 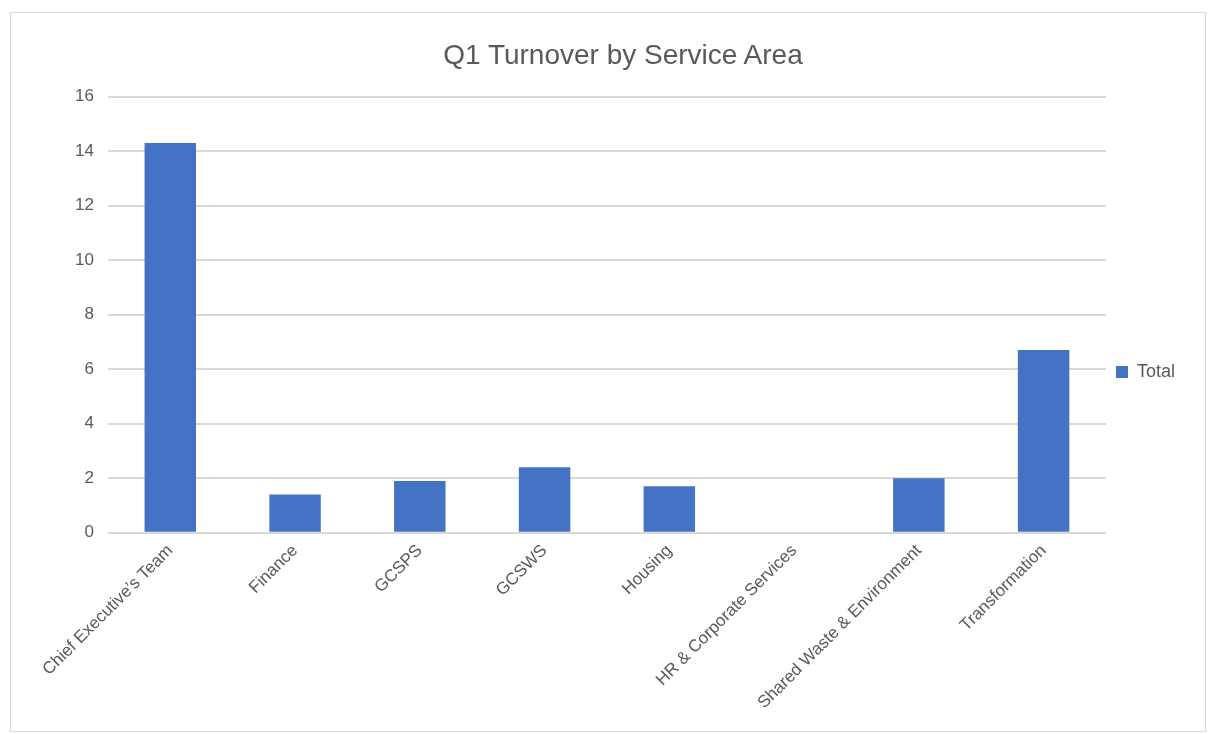 I want to click on y-tick-label: 6, so click(x=89, y=368).